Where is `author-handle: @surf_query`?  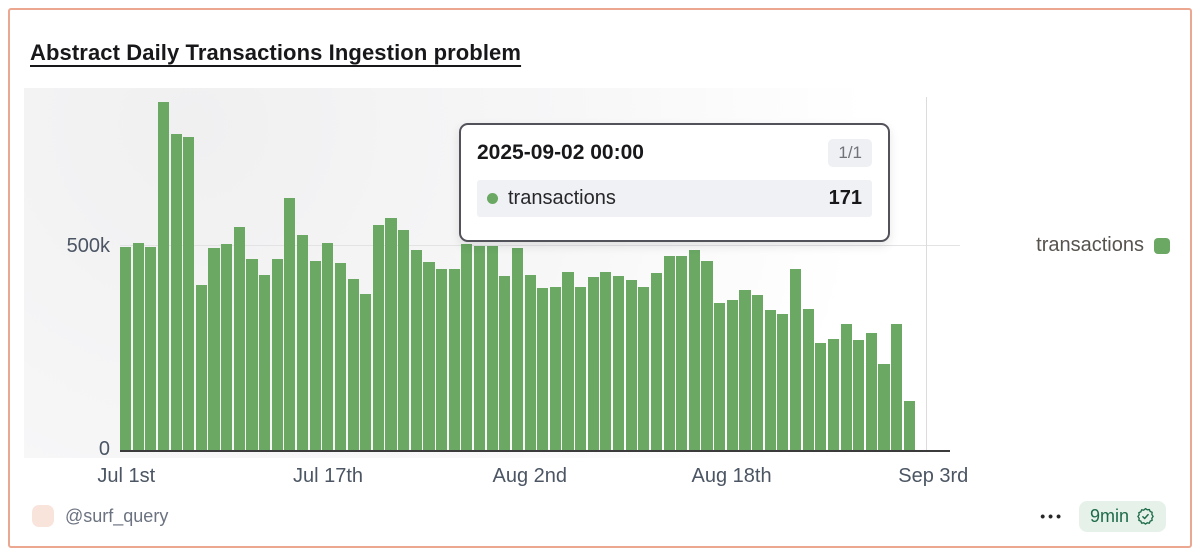
author-handle: @surf_query is located at coordinates (117, 515).